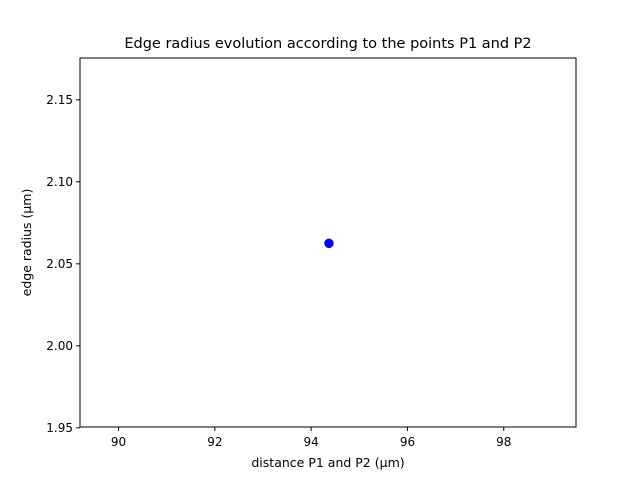 This screenshot has width=640, height=480. I want to click on y-tick-label: 2.05, so click(59, 264).